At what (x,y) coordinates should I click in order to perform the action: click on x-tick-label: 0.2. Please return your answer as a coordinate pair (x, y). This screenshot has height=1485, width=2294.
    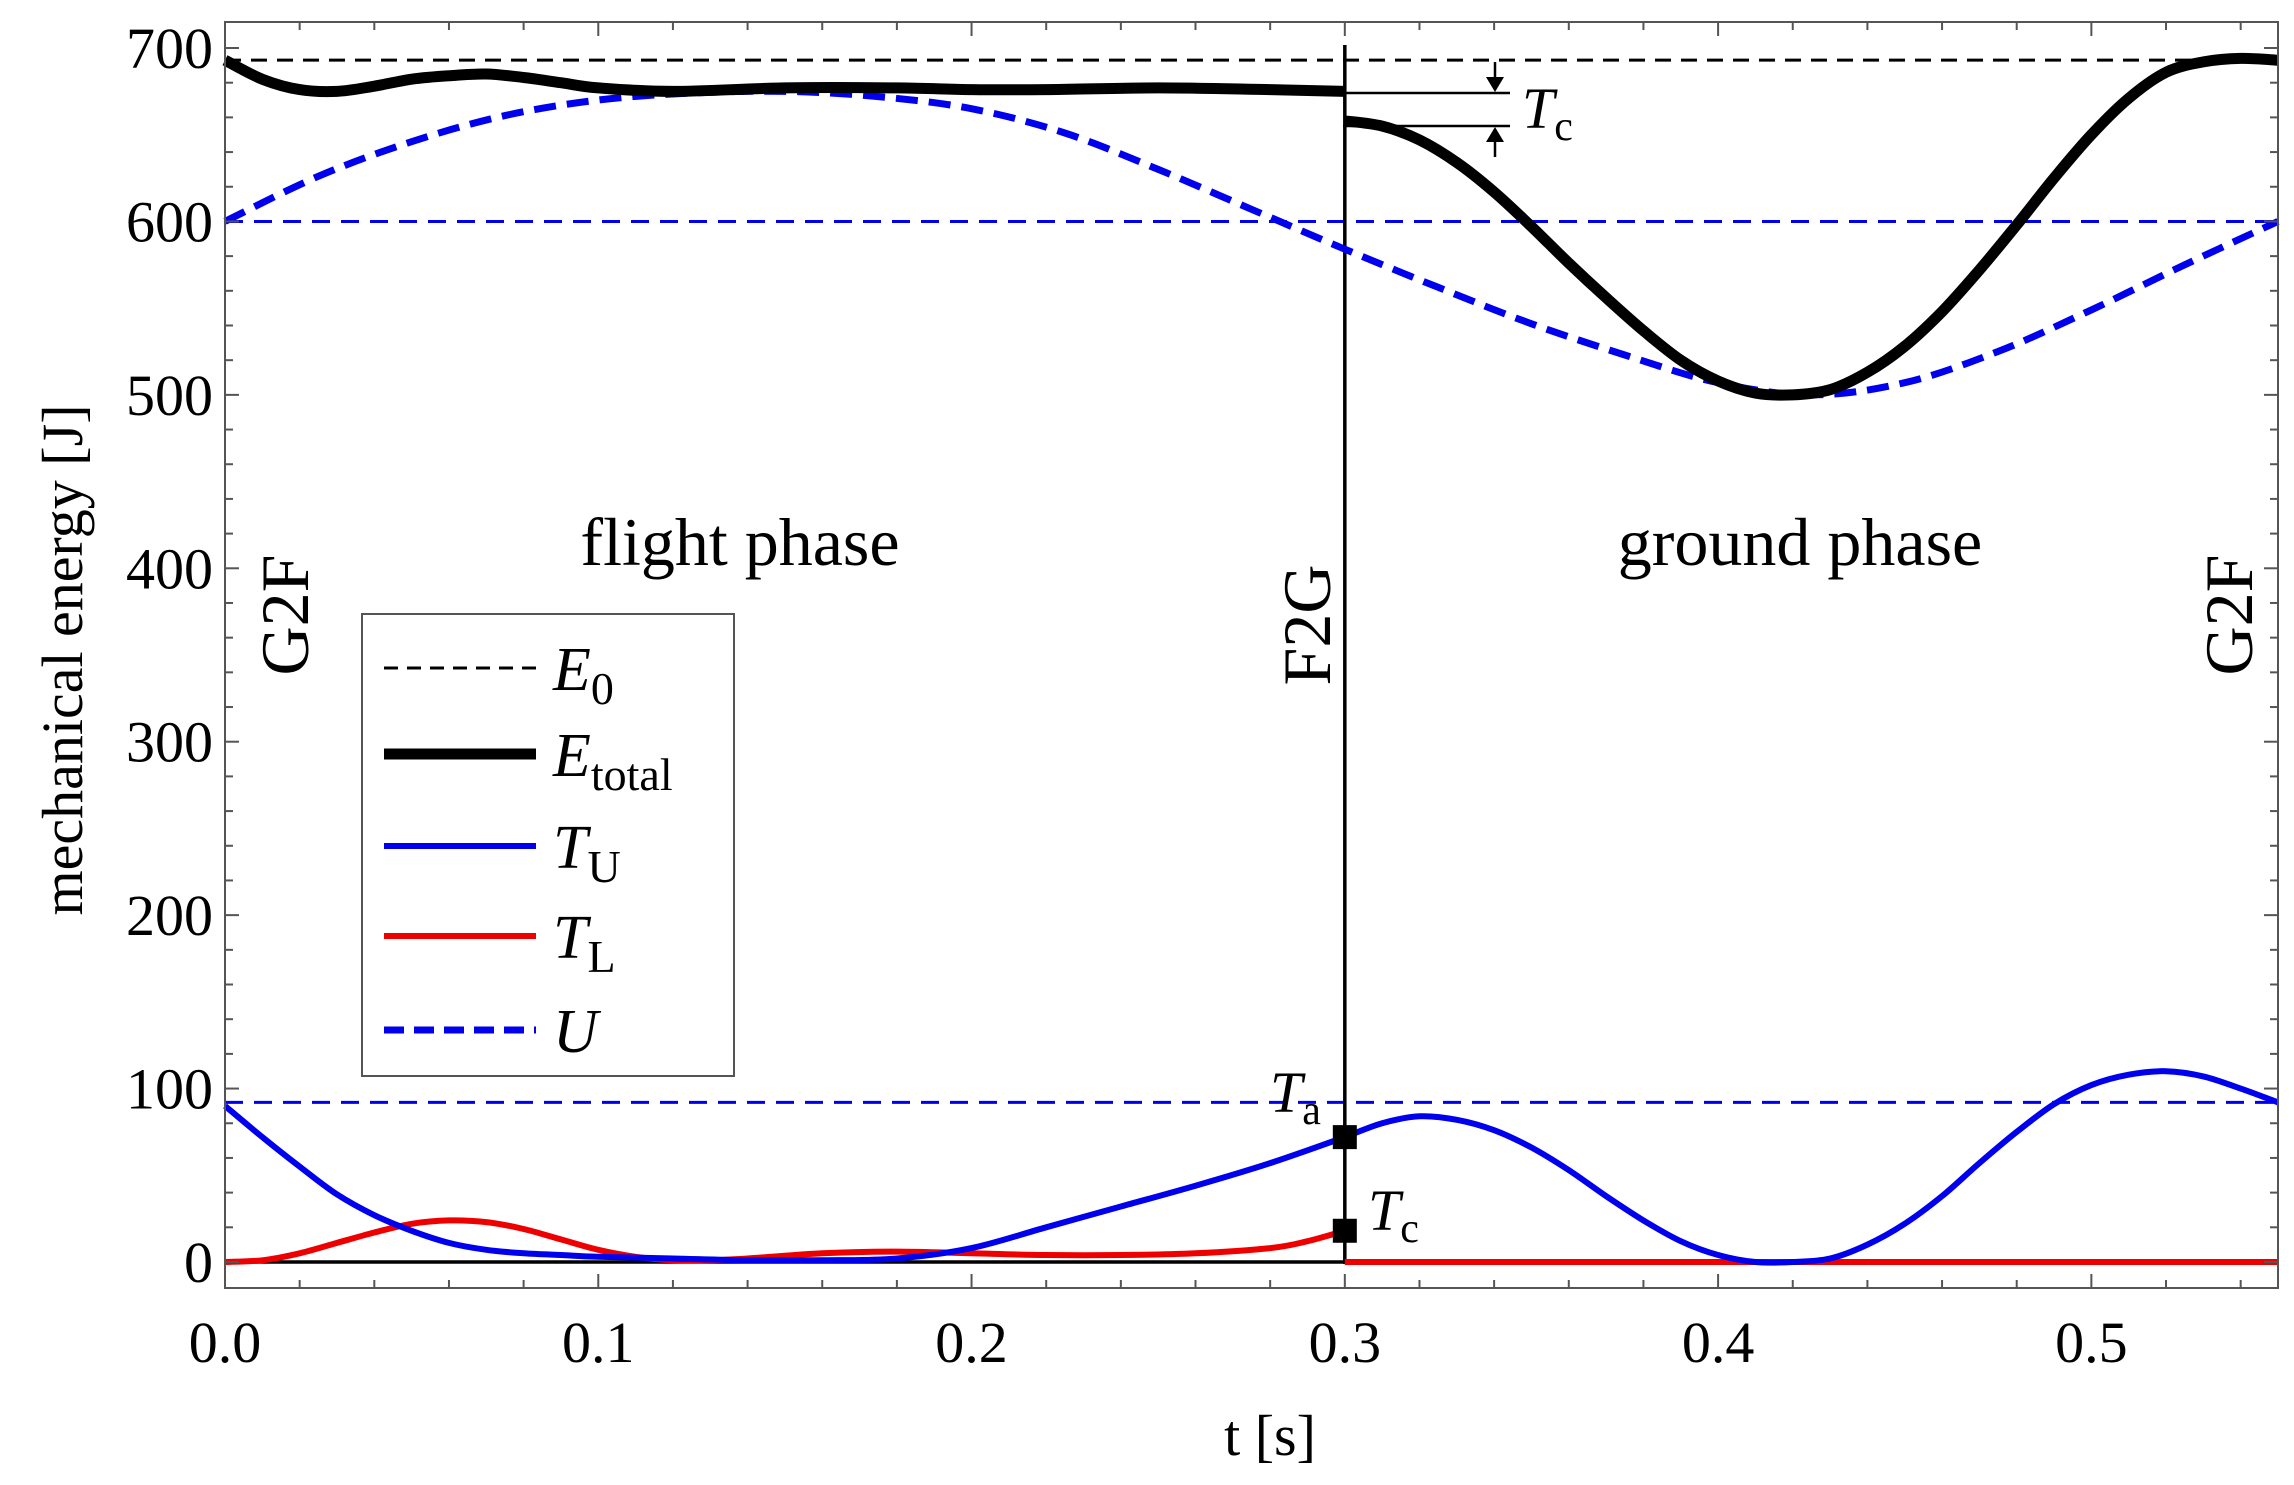
    Looking at the image, I should click on (971, 1342).